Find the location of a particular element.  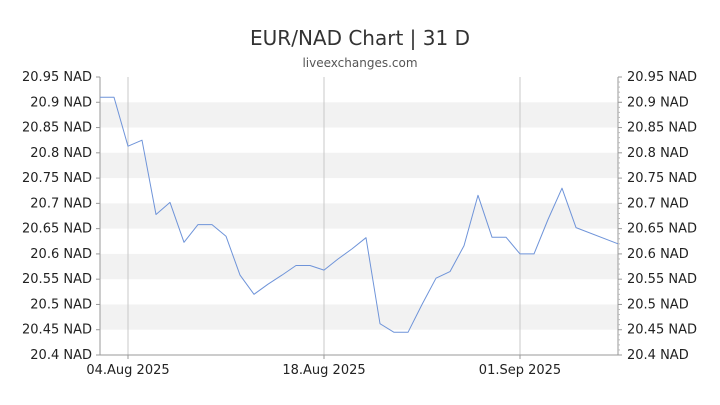

chart-title: EUR/NAD Chart | 31 D is located at coordinates (360, 38).